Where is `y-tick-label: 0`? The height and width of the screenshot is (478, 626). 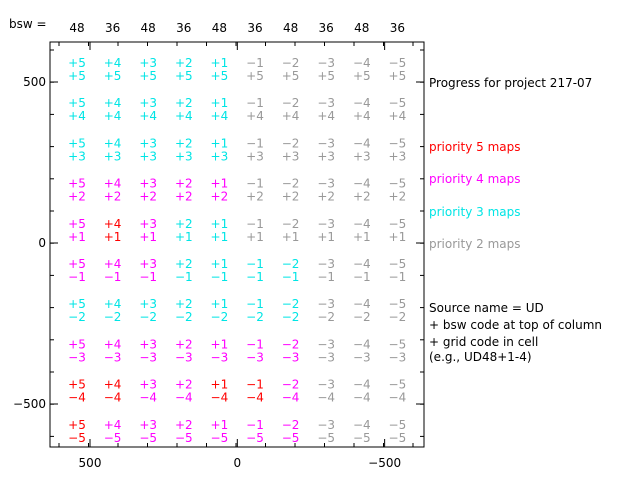 y-tick-label: 0 is located at coordinates (42, 243).